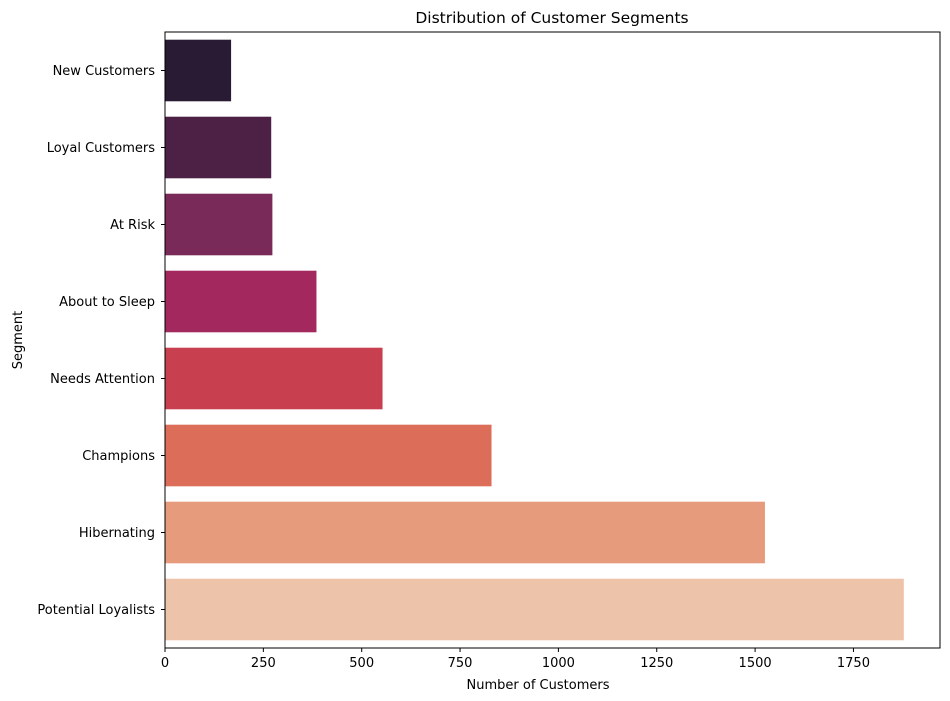 The height and width of the screenshot is (701, 950). What do you see at coordinates (117, 533) in the screenshot?
I see `y-tick-label: Hibernating` at bounding box center [117, 533].